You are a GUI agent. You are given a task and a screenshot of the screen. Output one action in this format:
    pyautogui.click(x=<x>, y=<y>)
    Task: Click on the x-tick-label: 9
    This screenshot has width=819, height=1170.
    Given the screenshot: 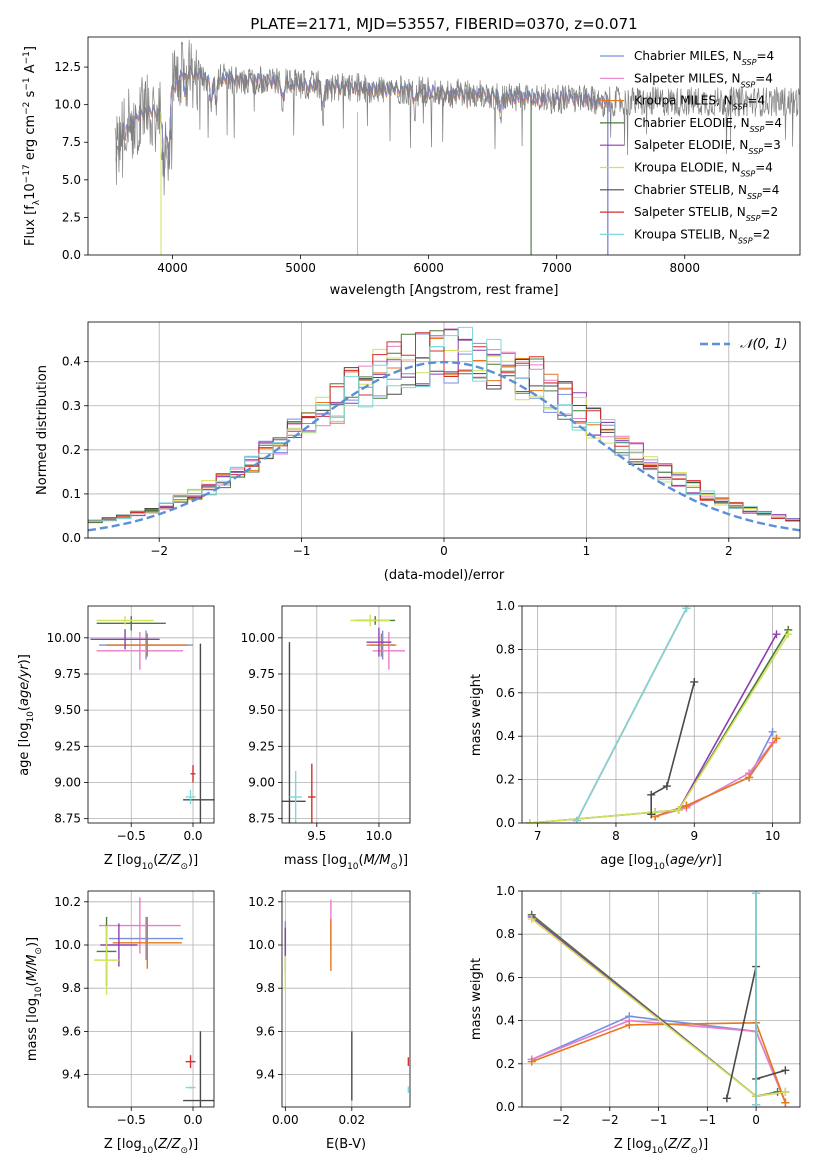 What is the action you would take?
    pyautogui.click(x=694, y=836)
    